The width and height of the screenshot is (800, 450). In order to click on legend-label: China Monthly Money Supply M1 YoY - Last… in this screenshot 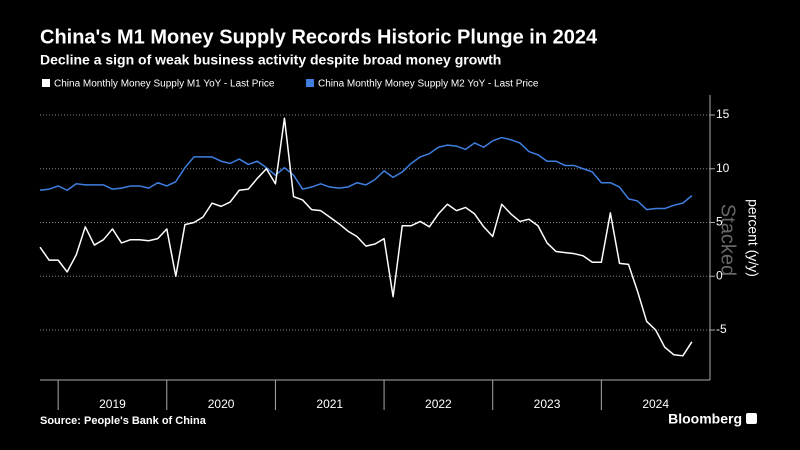, I will do `click(164, 84)`.